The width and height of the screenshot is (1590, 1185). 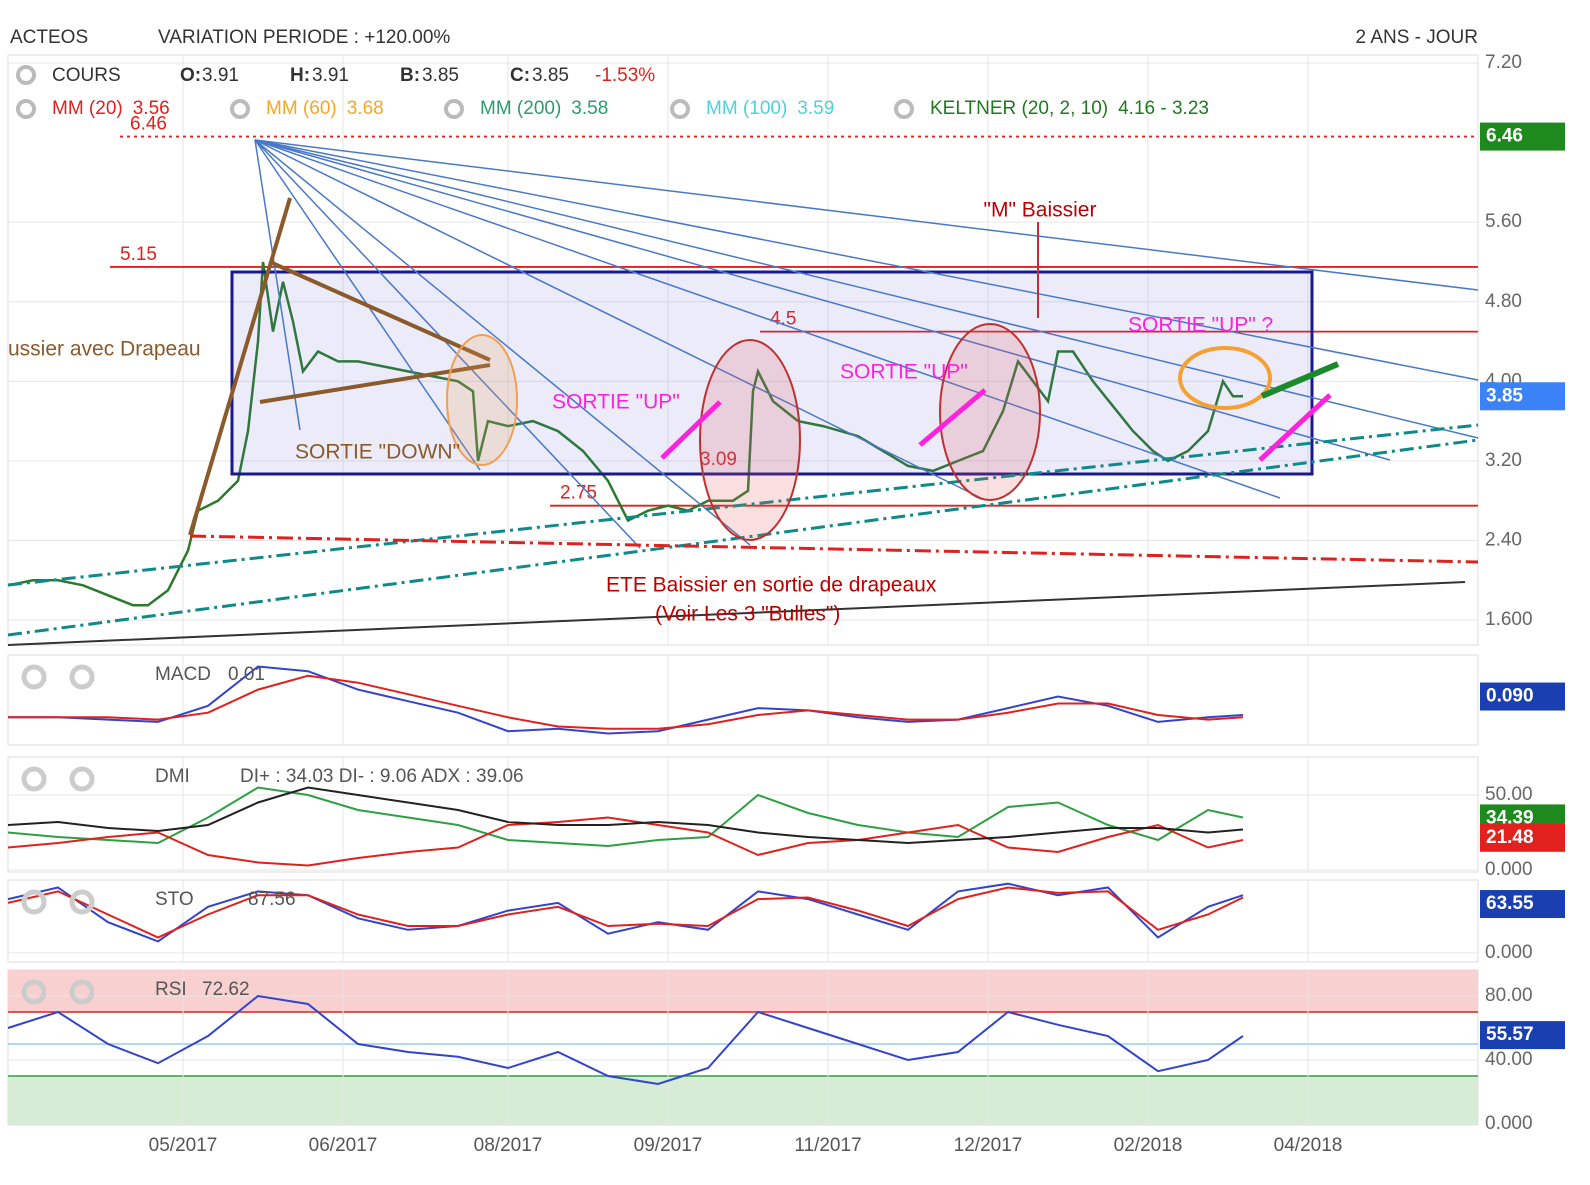 What do you see at coordinates (1504, 136) in the screenshot?
I see `badge-label: 6.46` at bounding box center [1504, 136].